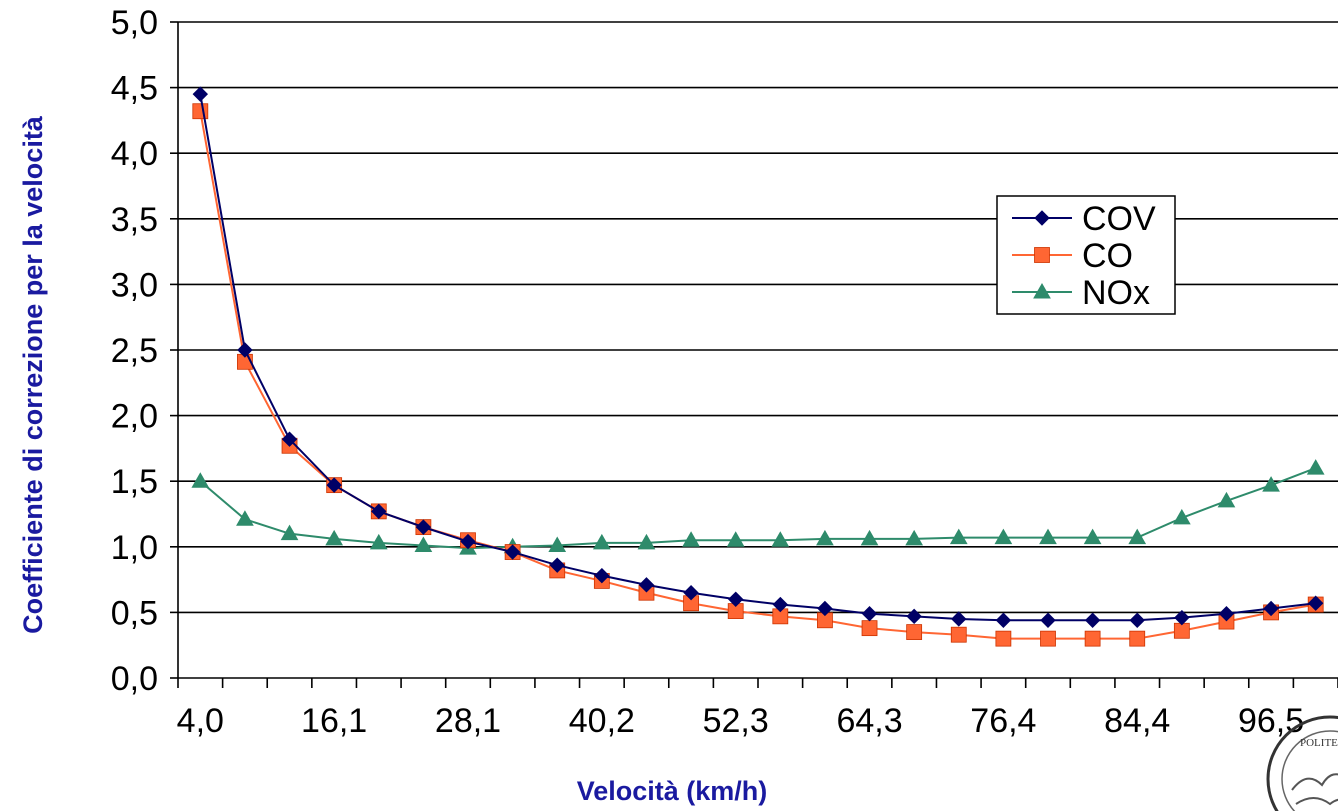 Image resolution: width=1338 pixels, height=811 pixels. What do you see at coordinates (1137, 721) in the screenshot?
I see `x-tick-label: 84,4` at bounding box center [1137, 721].